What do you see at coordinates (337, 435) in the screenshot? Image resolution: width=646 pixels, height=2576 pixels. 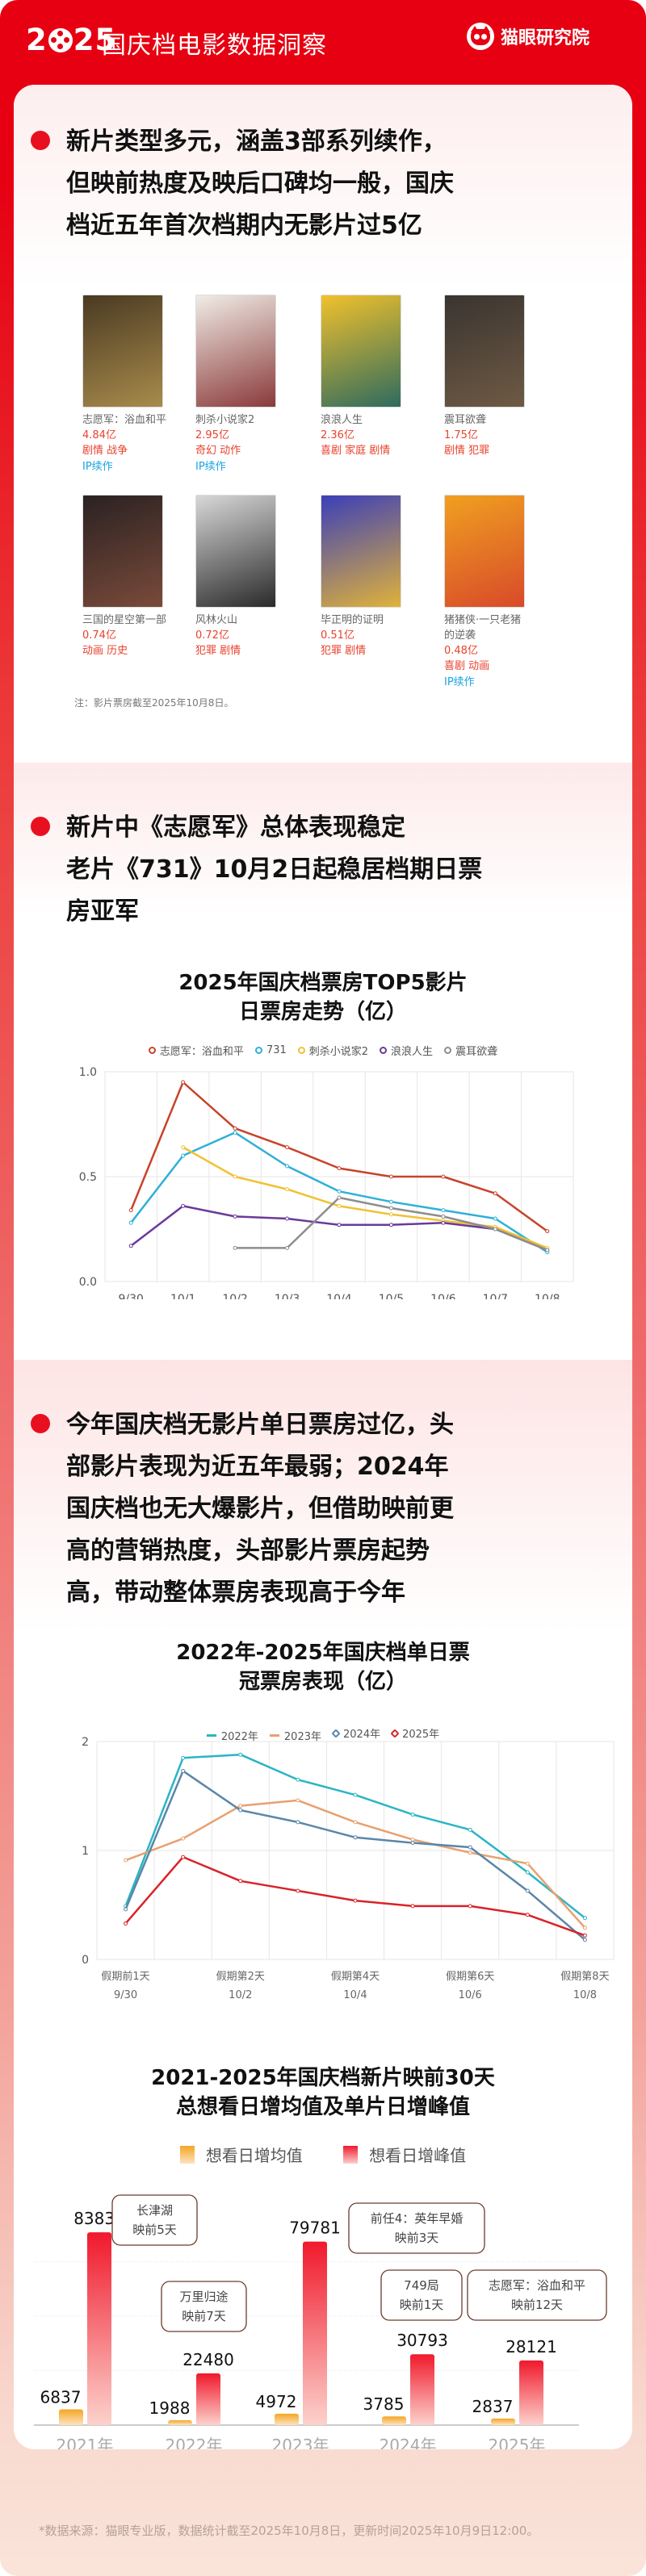 I see `film-box-office: 2.36亿` at bounding box center [337, 435].